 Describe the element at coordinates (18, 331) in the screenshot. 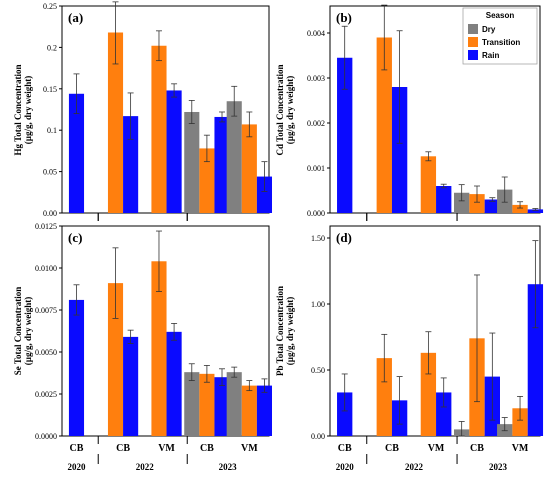

I see `panel-c-ylabel-line1: Se Total Concentration` at that location.